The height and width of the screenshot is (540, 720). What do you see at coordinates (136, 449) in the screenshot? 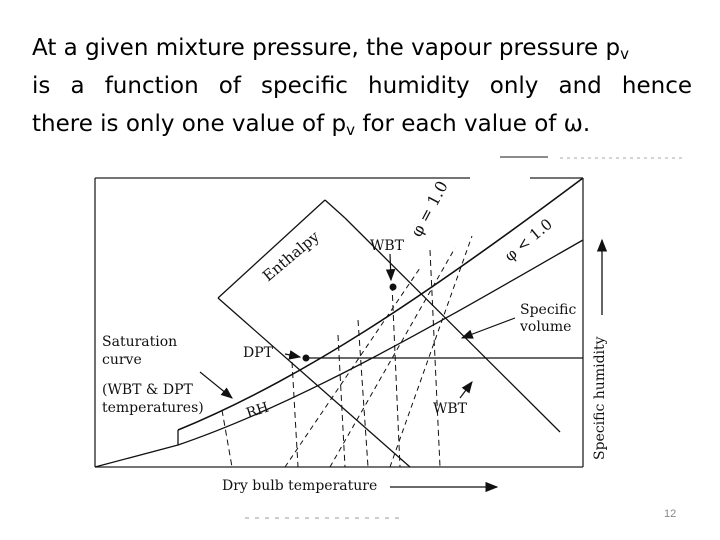
I see `saturation-curve-base` at bounding box center [136, 449].